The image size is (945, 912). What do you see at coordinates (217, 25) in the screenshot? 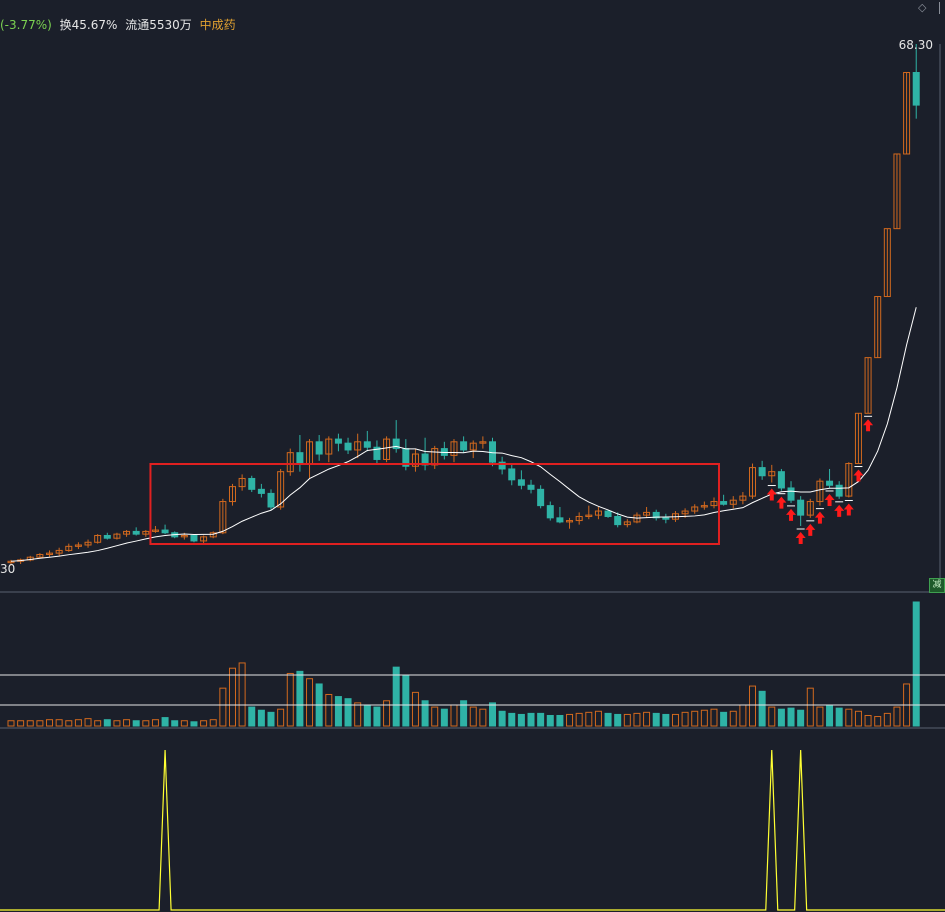
I see `sector-label: 中成药` at bounding box center [217, 25].